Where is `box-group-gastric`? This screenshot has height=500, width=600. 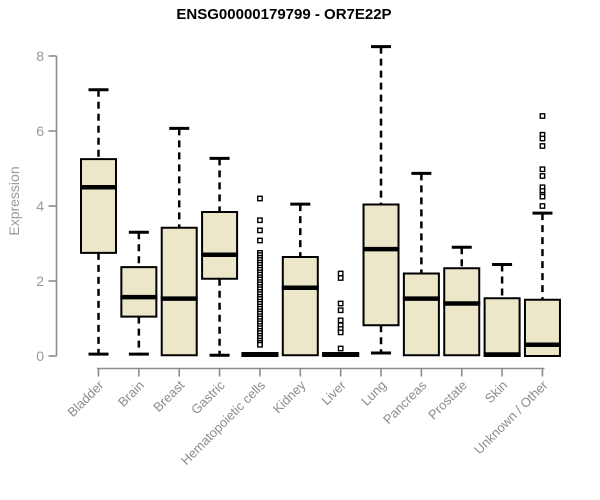
box-group-gastric is located at coordinates (220, 256).